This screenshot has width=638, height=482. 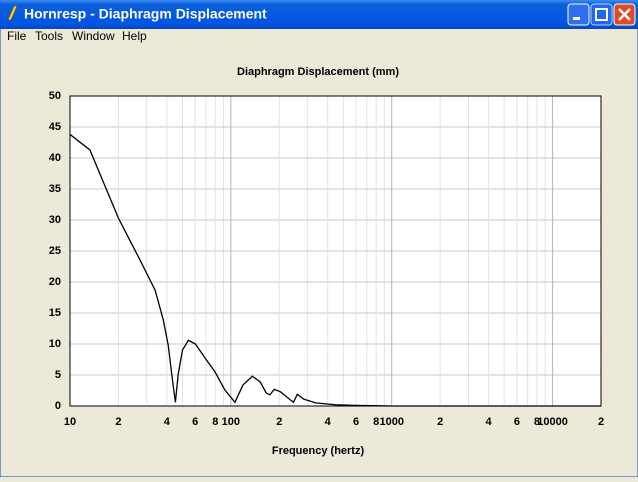 What do you see at coordinates (55, 282) in the screenshot?
I see `y-tick-label: 20` at bounding box center [55, 282].